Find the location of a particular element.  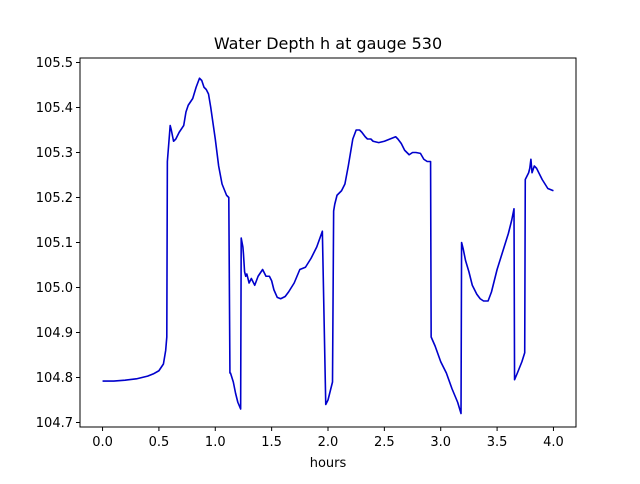

y-tick-label: 105.3 is located at coordinates (54, 153).